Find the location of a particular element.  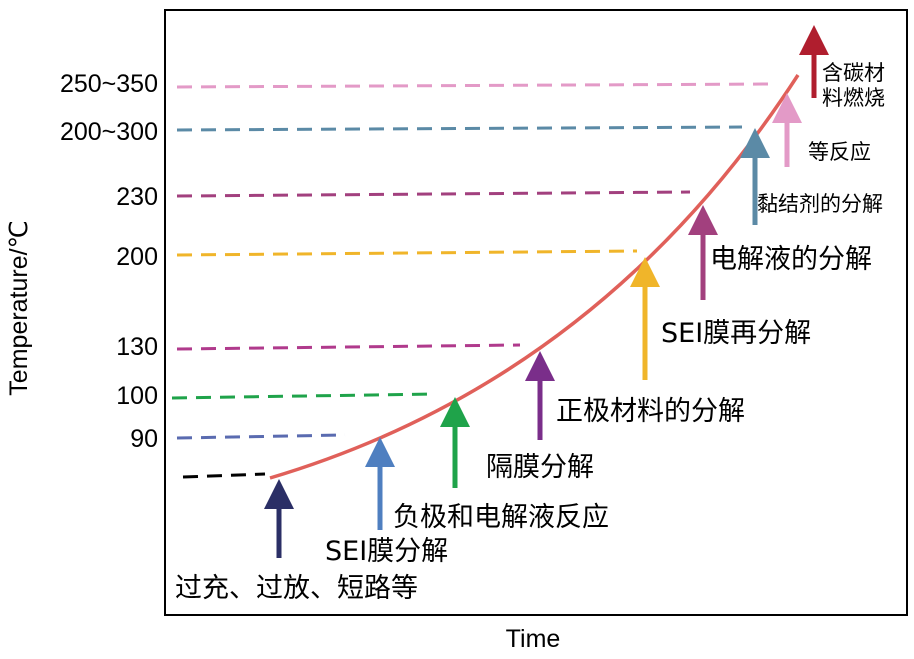

y-tick-label: 100 is located at coordinates (137, 396).